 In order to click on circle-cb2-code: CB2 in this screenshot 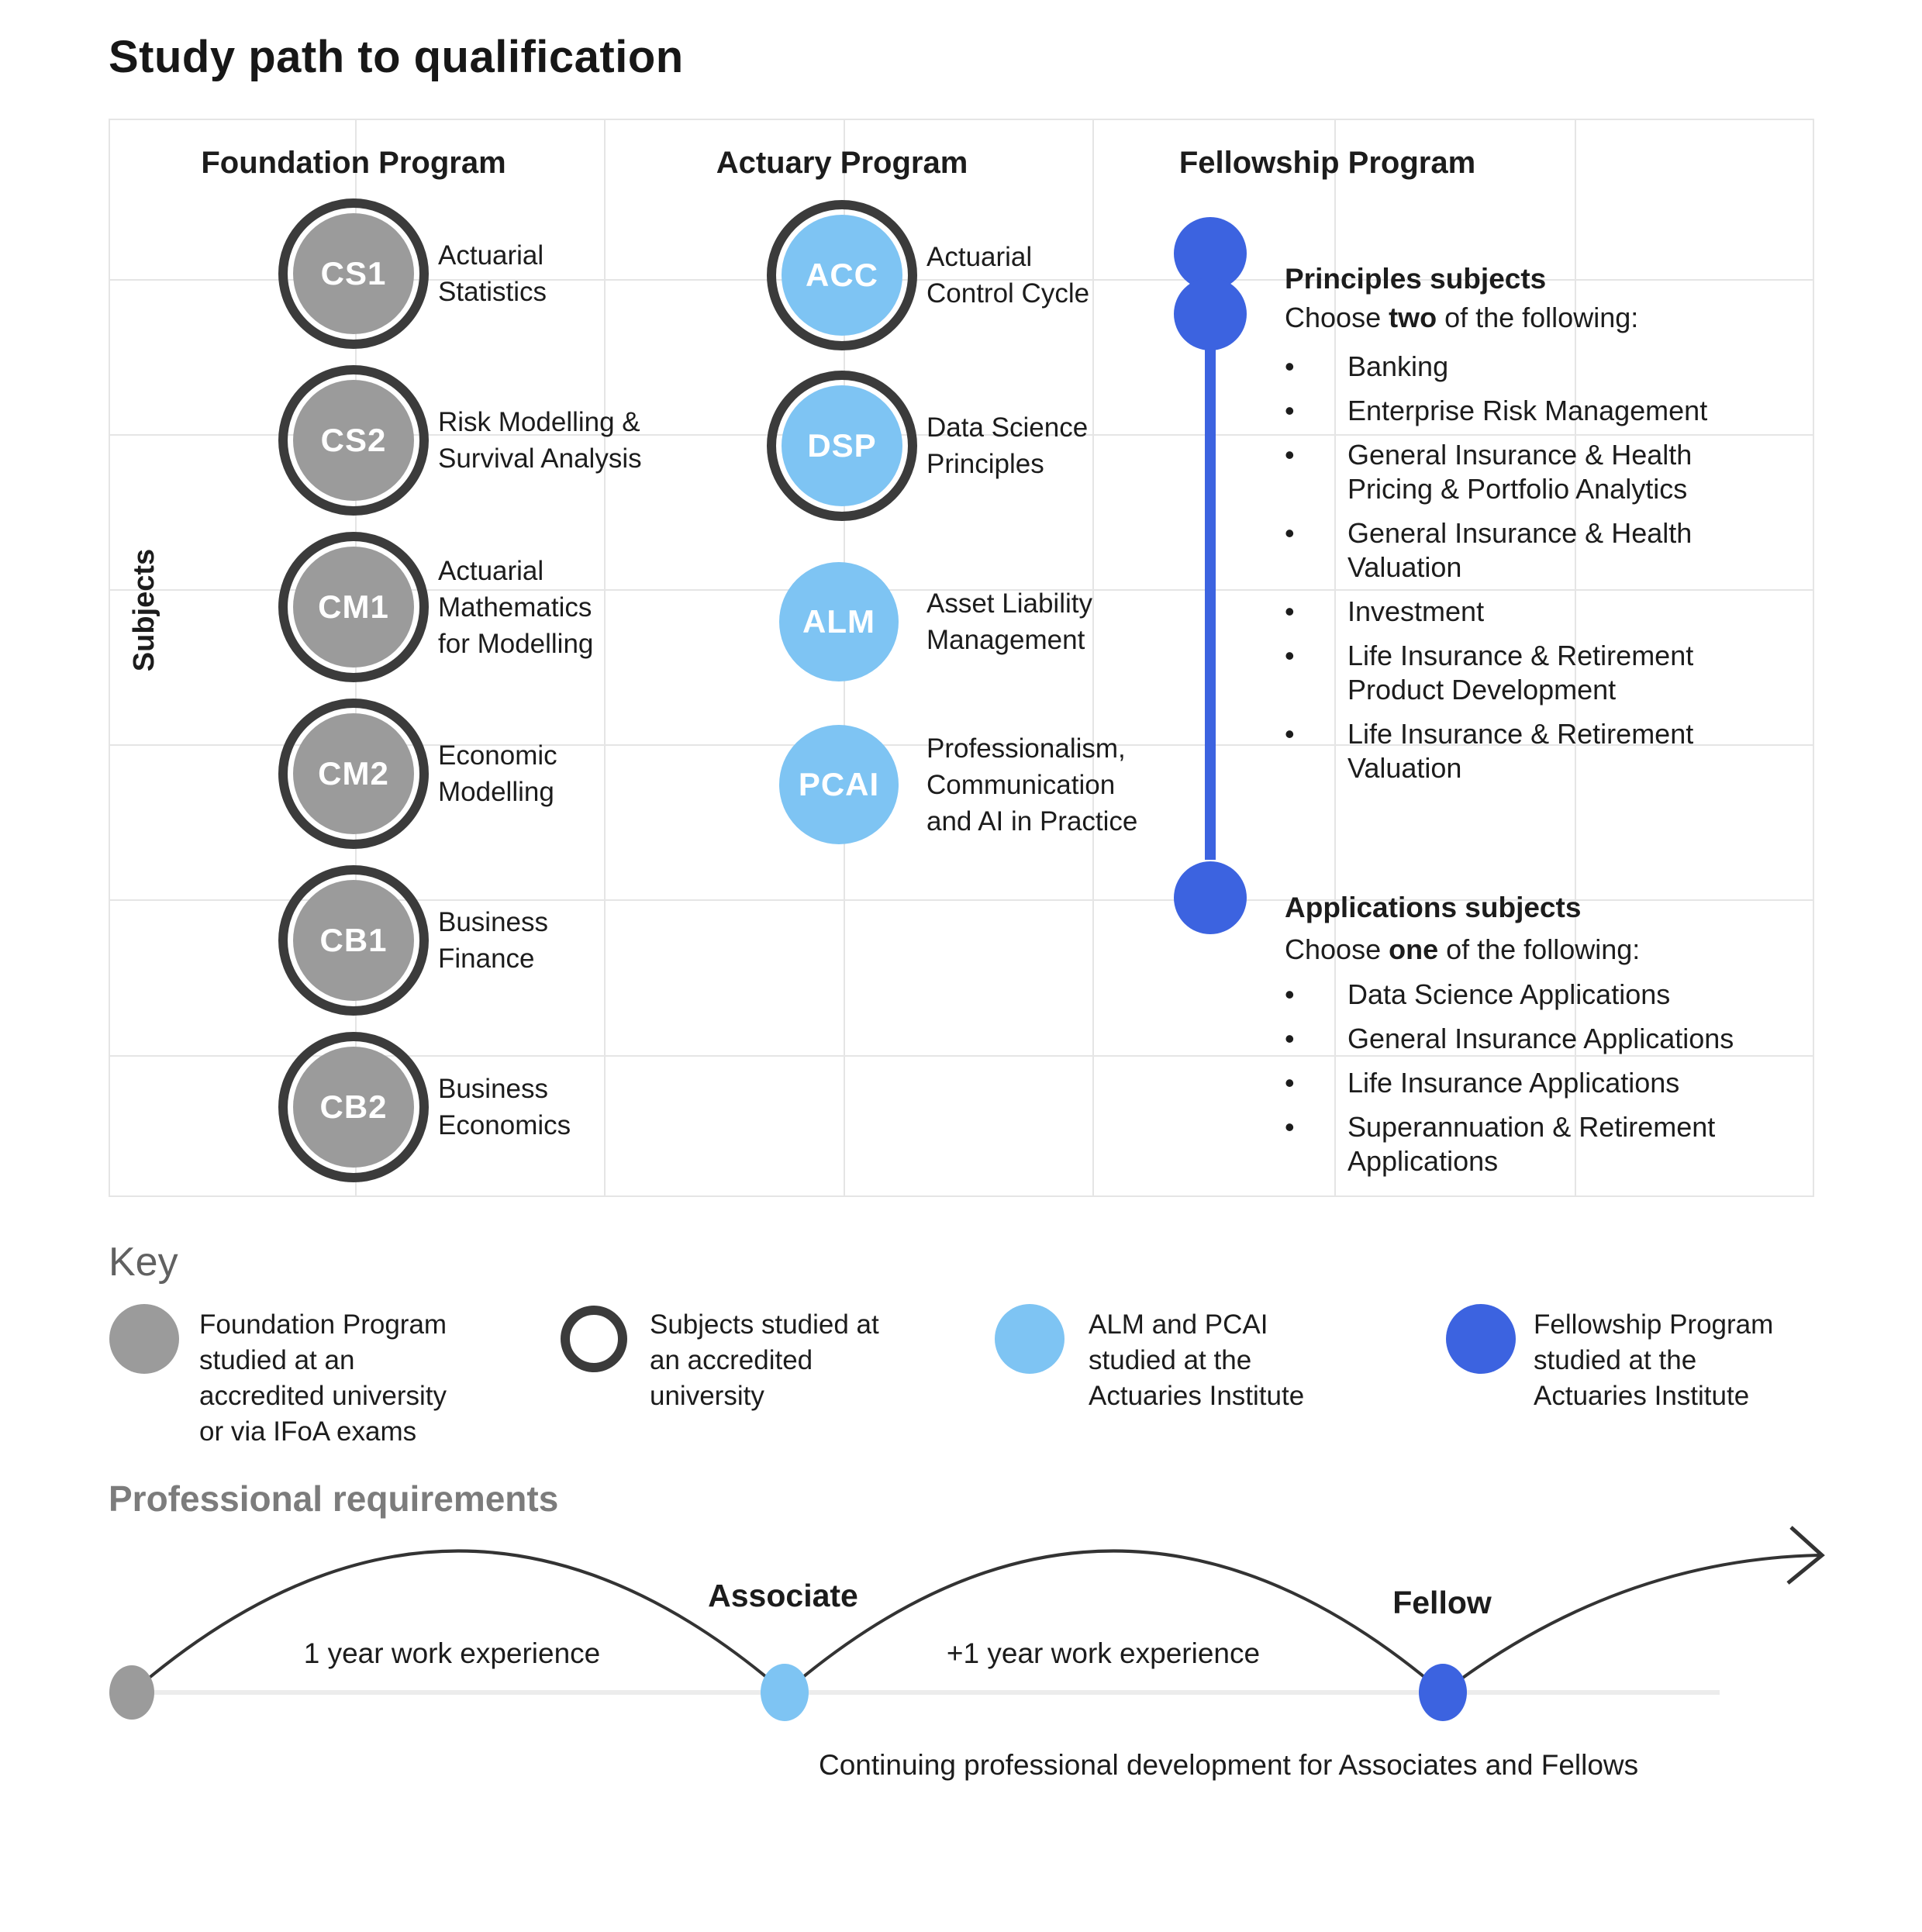, I will do `click(354, 1106)`.